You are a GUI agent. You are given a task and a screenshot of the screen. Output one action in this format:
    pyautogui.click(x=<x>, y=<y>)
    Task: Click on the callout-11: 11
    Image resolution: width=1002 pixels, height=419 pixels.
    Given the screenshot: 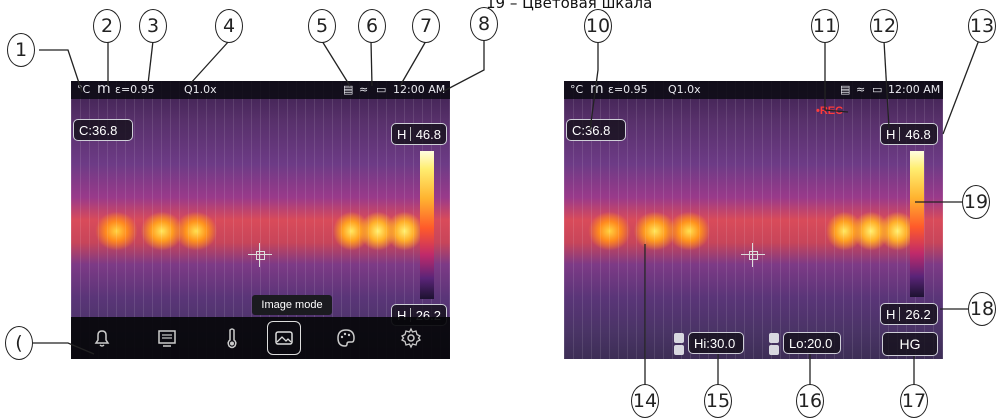 What is the action you would take?
    pyautogui.click(x=825, y=26)
    